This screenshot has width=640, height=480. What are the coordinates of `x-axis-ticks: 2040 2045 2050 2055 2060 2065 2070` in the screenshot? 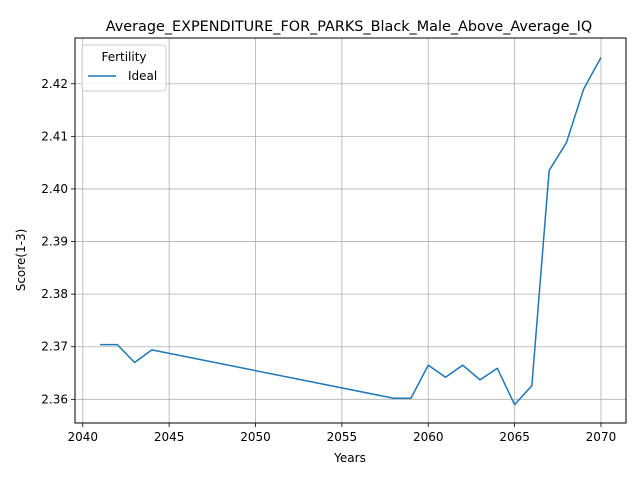 It's located at (341, 433).